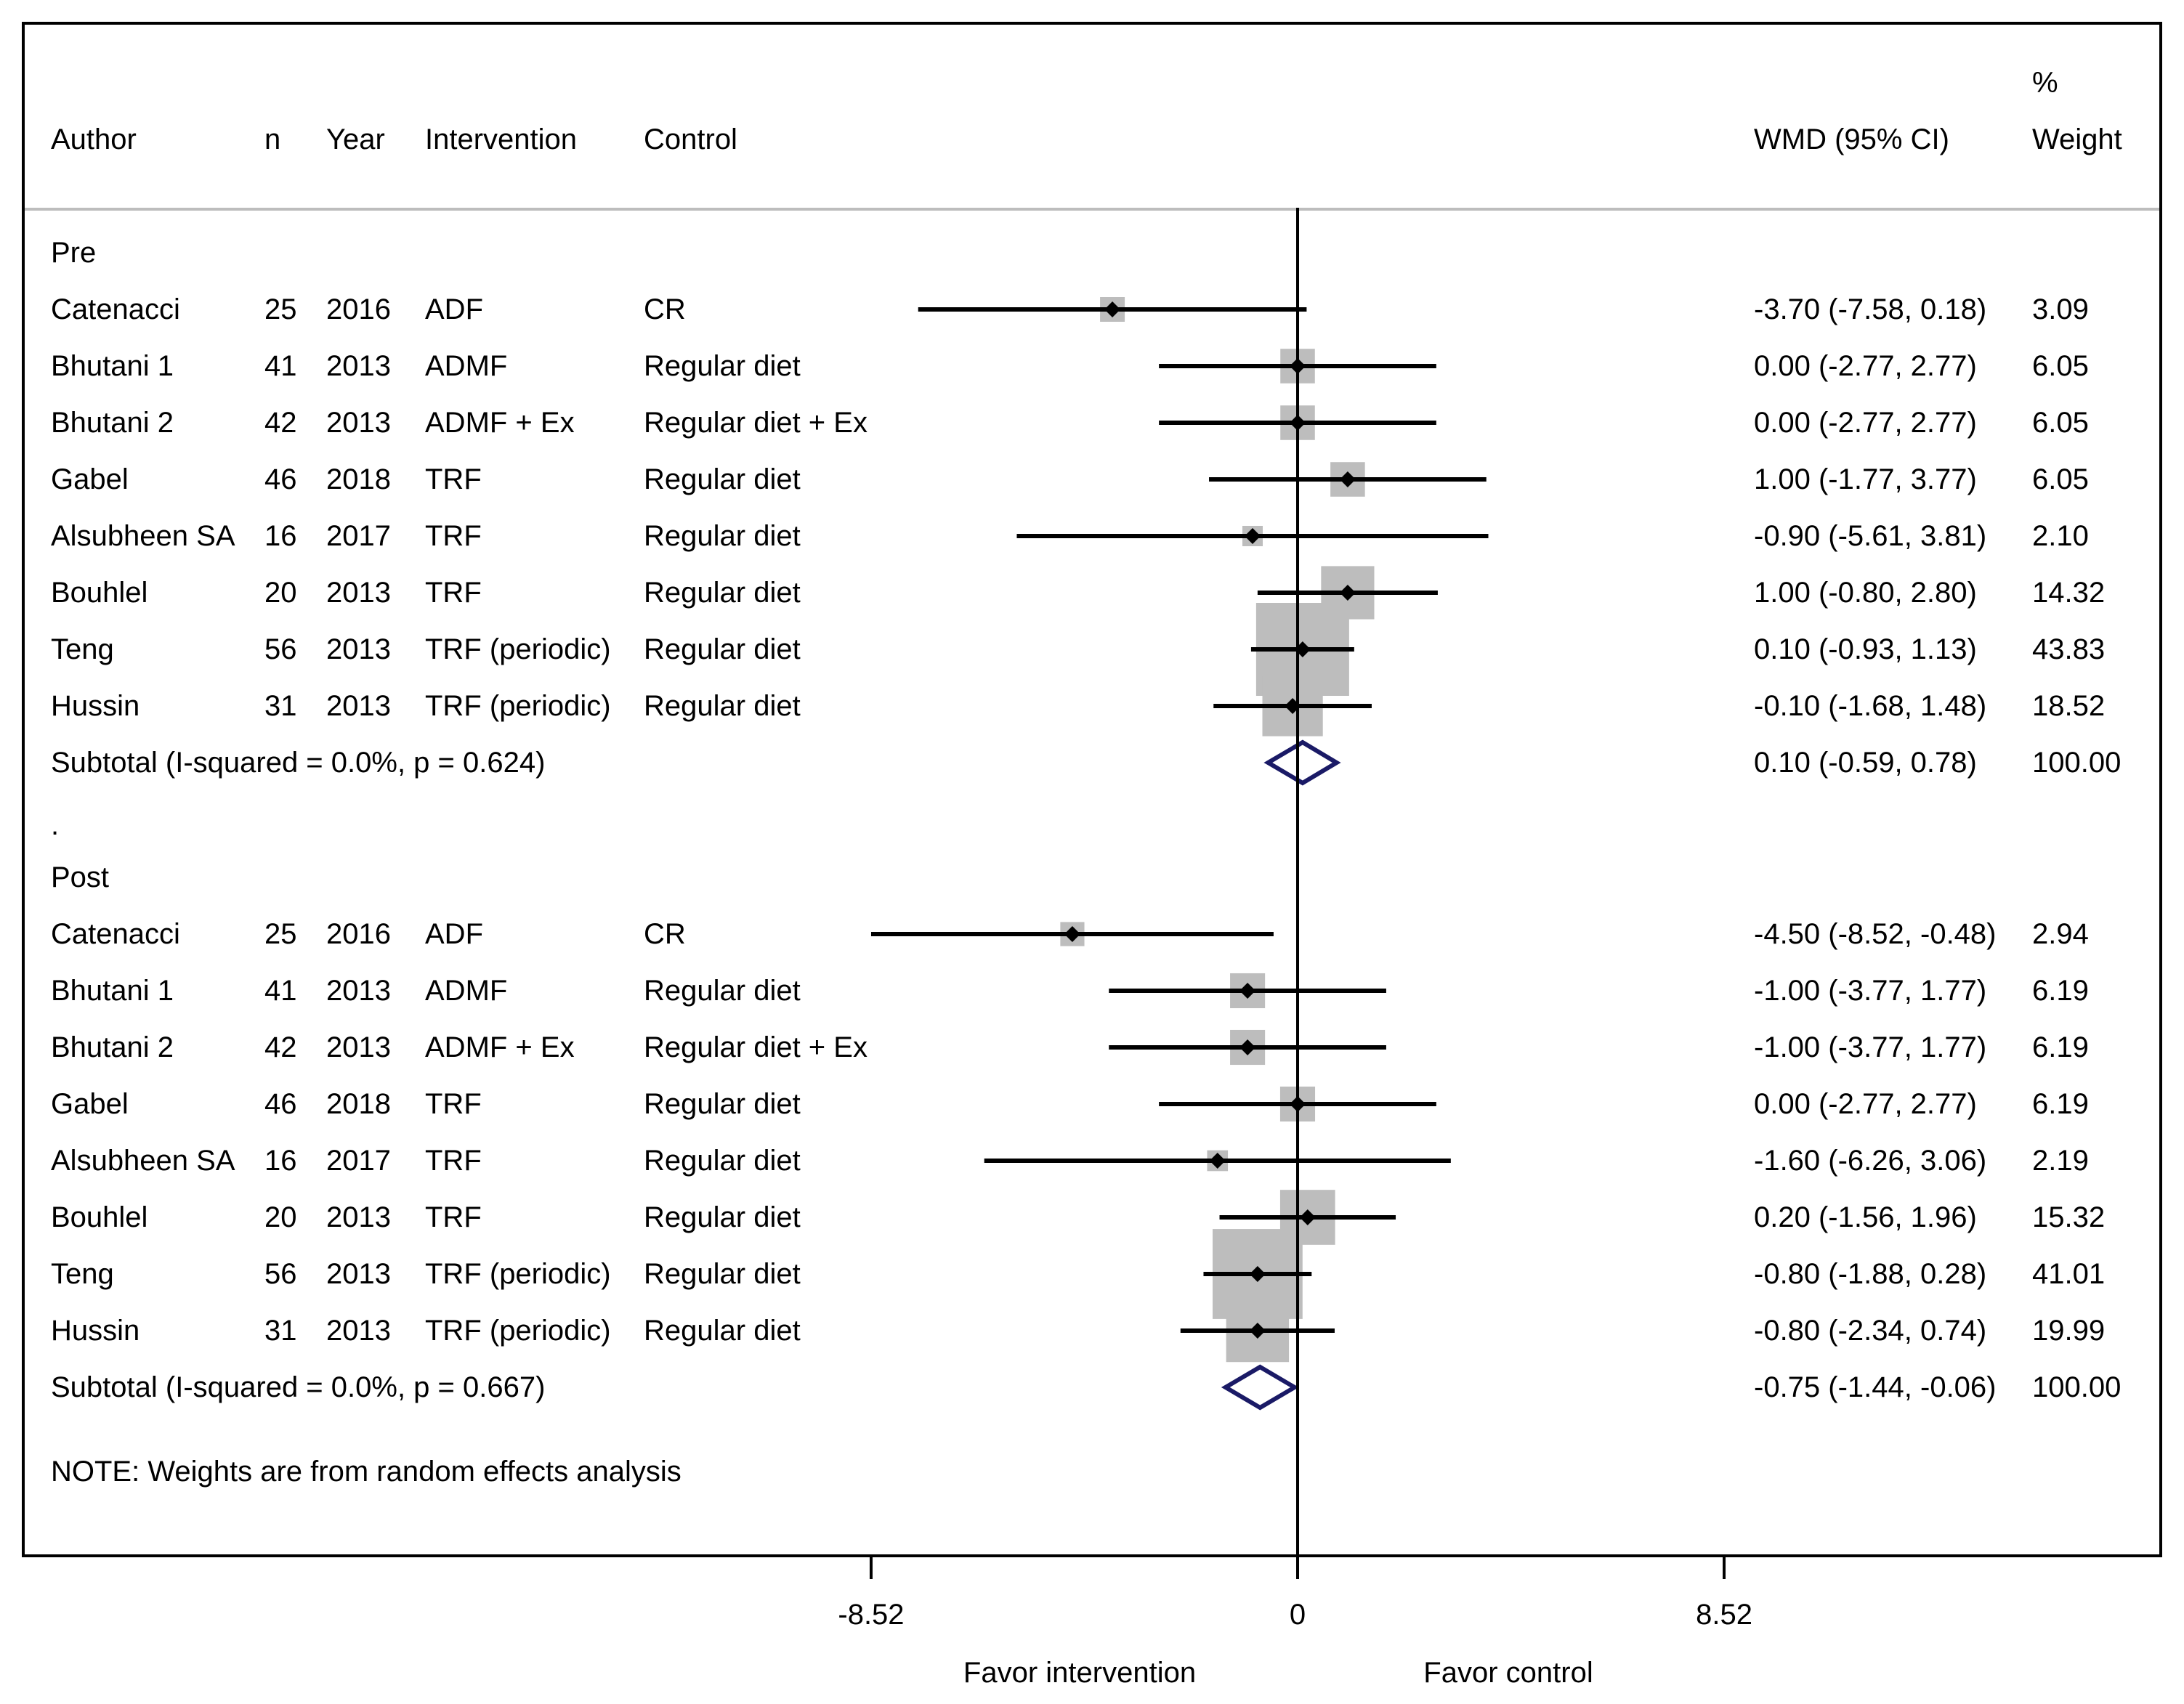 Image resolution: width=2184 pixels, height=1704 pixels. I want to click on study-author: Gabel, so click(90, 1104).